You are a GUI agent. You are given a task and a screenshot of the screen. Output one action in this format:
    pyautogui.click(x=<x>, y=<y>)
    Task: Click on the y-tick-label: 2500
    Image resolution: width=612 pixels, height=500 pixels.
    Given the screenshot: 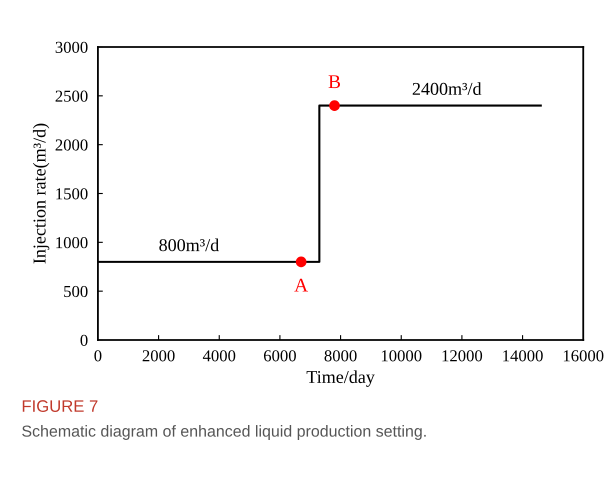 What is the action you would take?
    pyautogui.click(x=72, y=96)
    